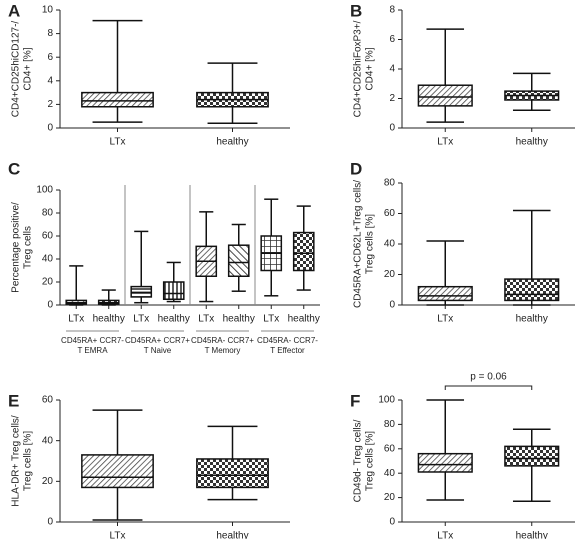 Image resolution: width=583 pixels, height=539 pixels. Describe the element at coordinates (356, 168) in the screenshot. I see `panel-letter: D` at that location.